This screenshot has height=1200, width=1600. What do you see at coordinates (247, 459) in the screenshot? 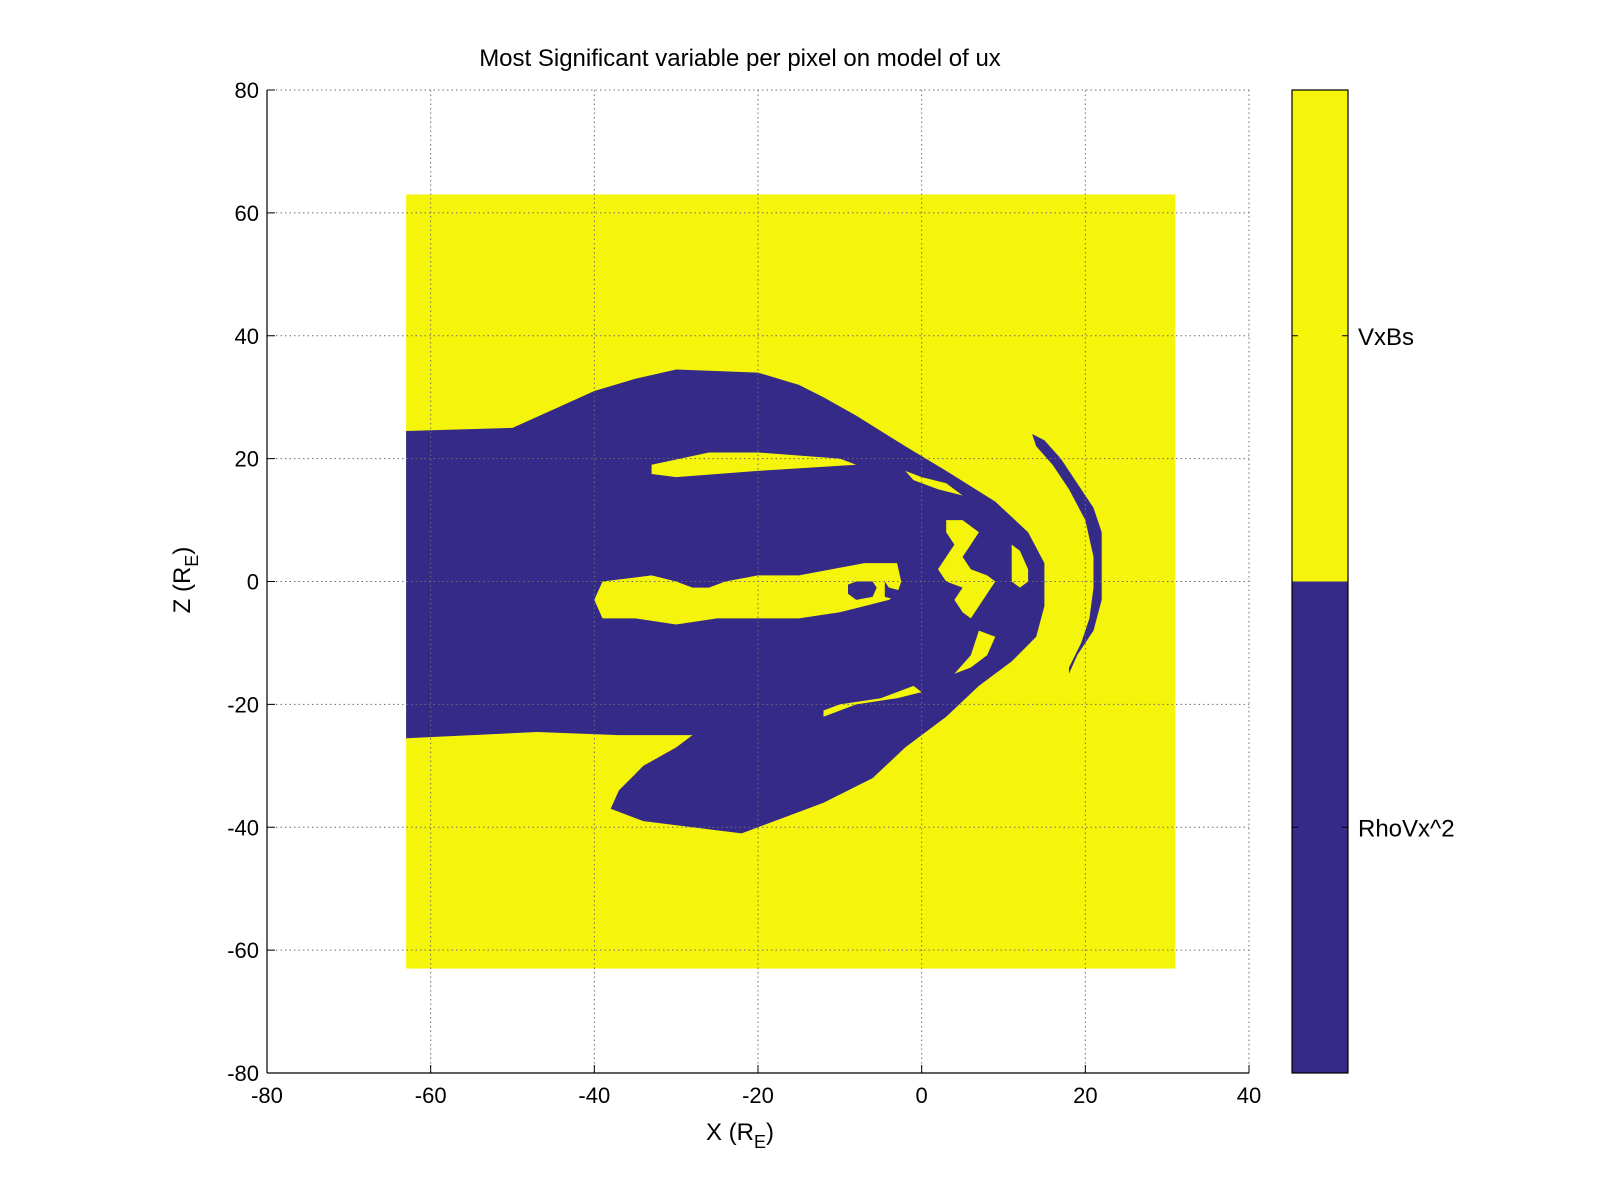
I see `y-tick-label: 20` at bounding box center [247, 459].